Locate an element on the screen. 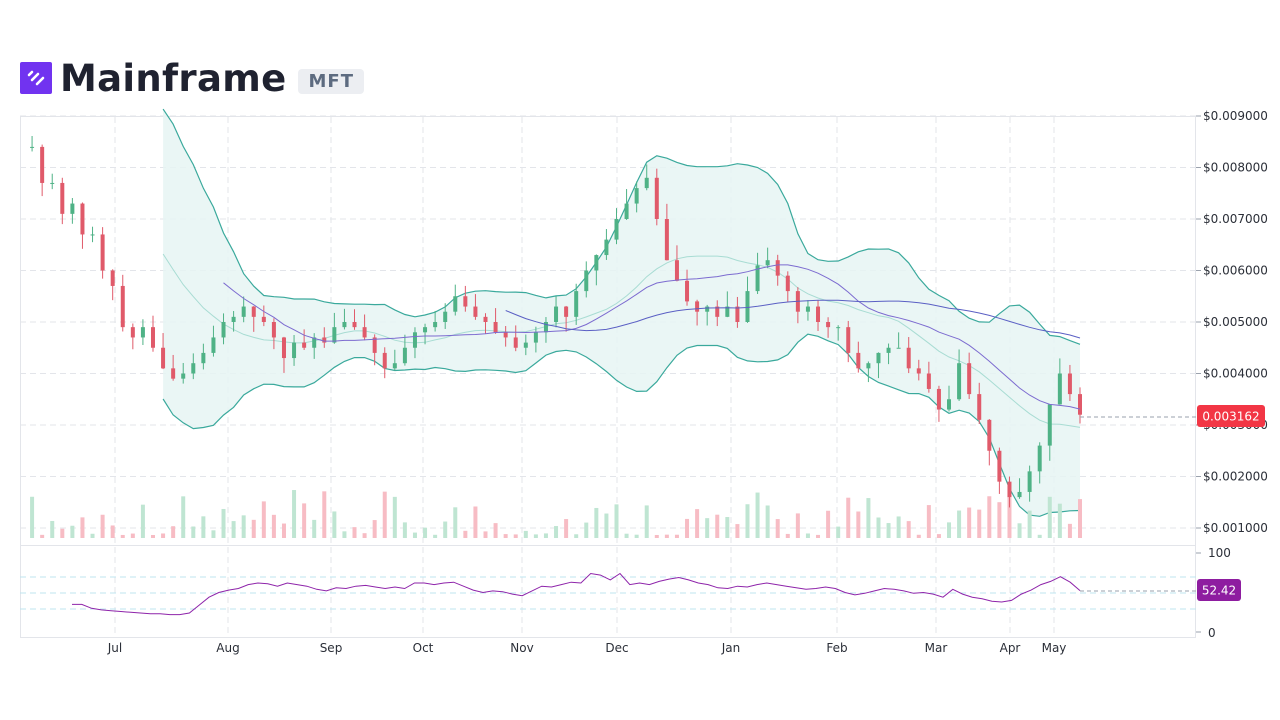 The image size is (1280, 720). ticker-badge: MFT is located at coordinates (331, 81).